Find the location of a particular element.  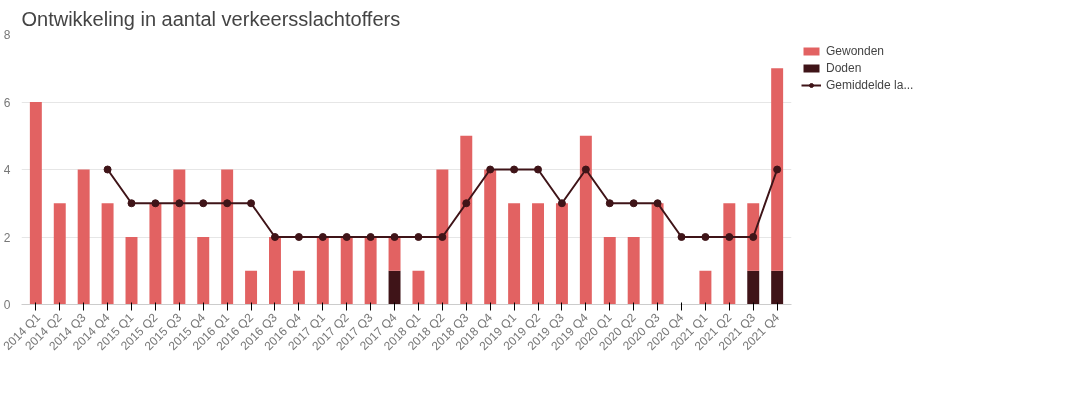

y-tick-label: 6 is located at coordinates (7, 102).